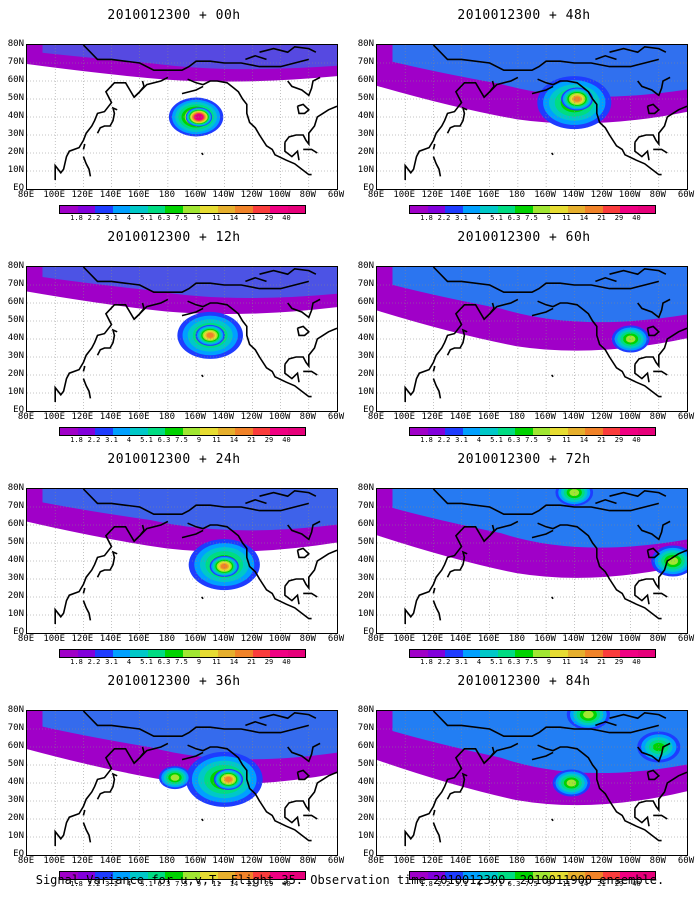  I want to click on lat-tick-label: EQ, so click(18, 410).